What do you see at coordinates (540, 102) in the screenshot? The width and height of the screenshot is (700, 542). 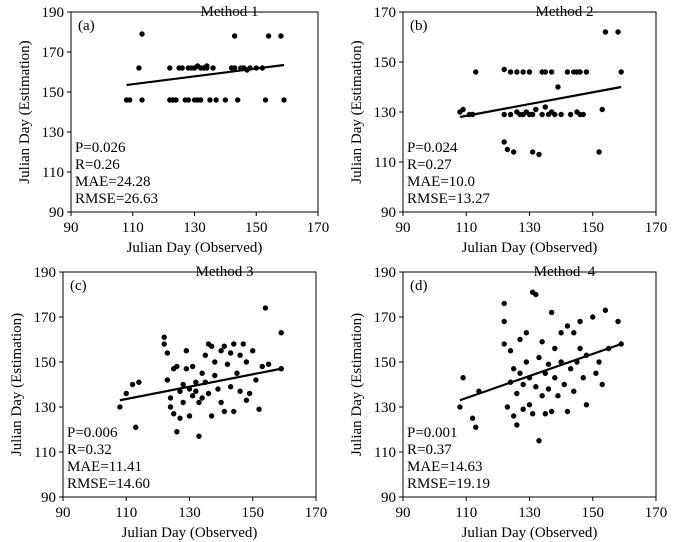 I see `trendline` at bounding box center [540, 102].